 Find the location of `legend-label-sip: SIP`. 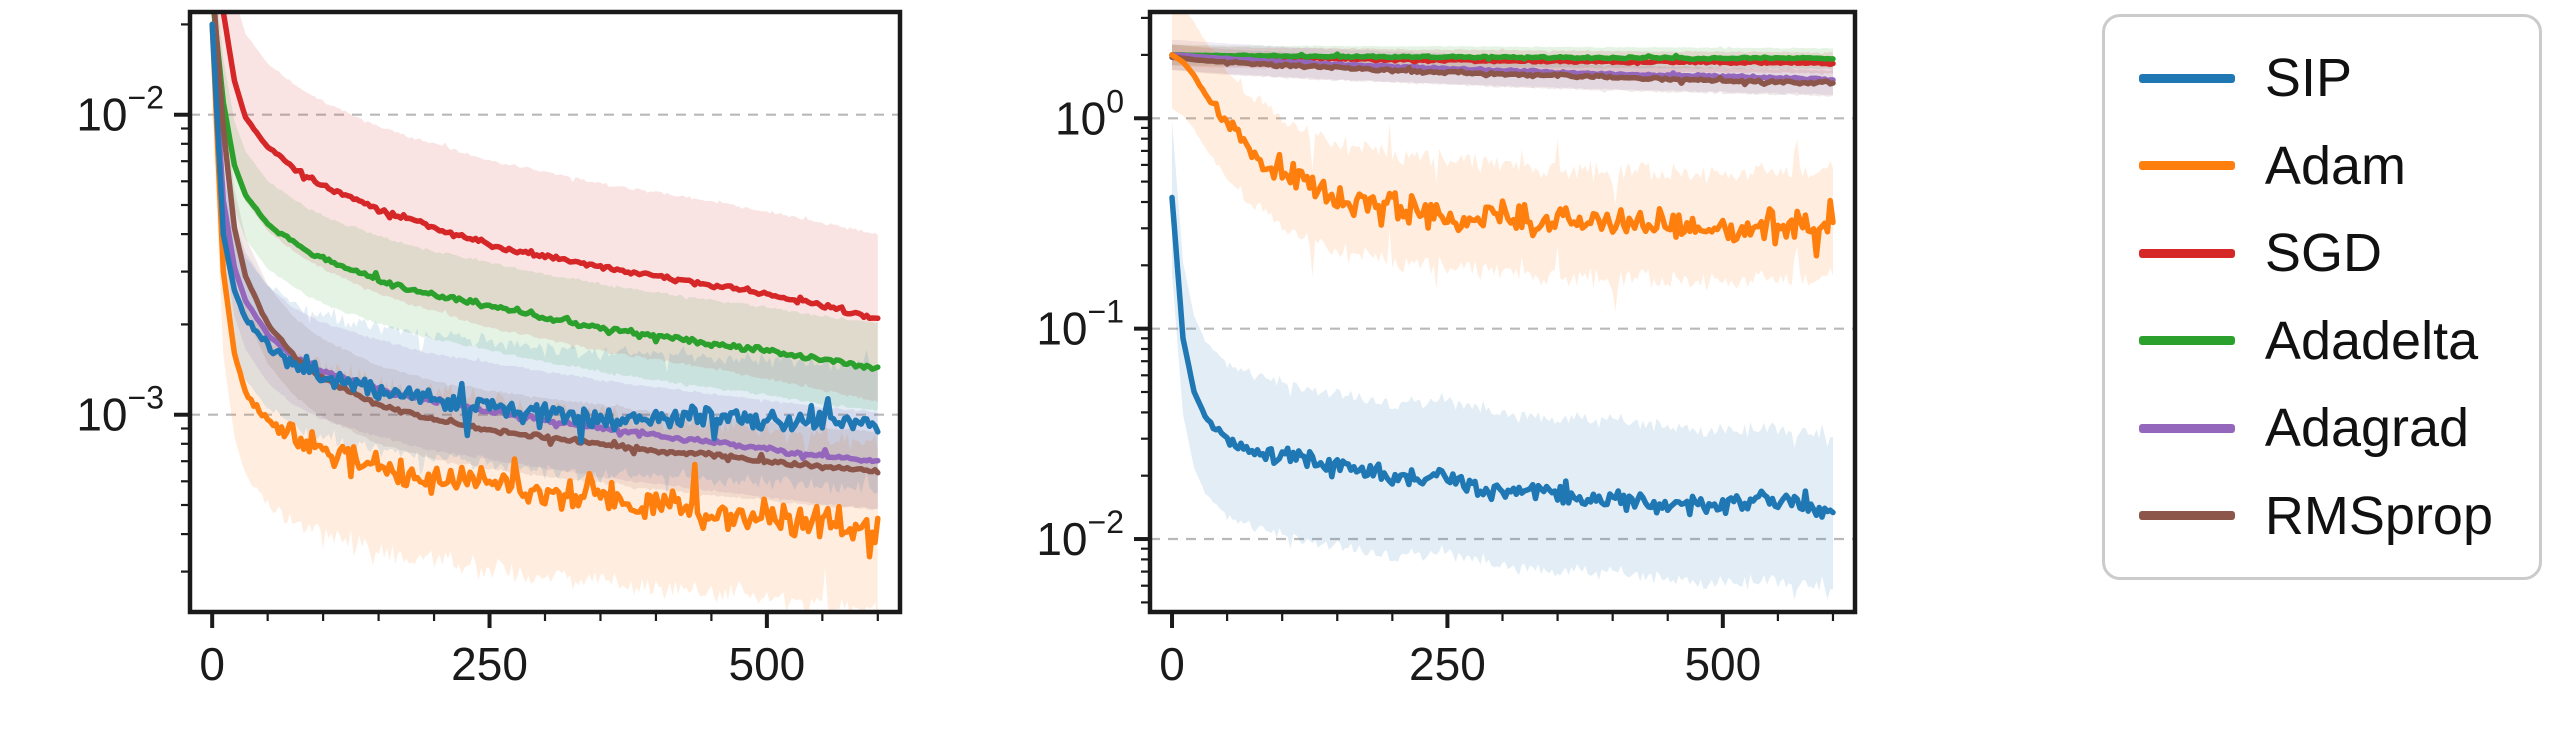

legend-label-sip: SIP is located at coordinates (2308, 78).